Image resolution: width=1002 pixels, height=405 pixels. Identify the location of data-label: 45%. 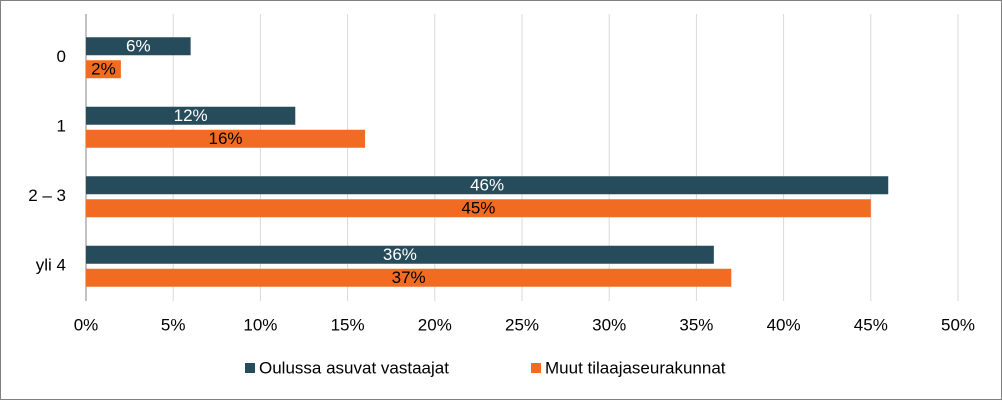
(478, 208).